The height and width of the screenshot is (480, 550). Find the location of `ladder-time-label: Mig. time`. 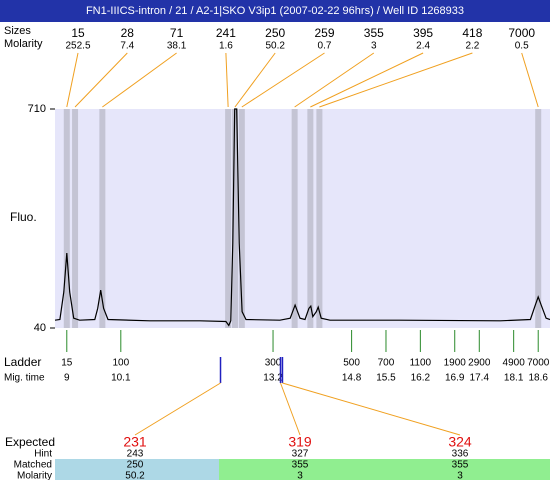

ladder-time-label: Mig. time is located at coordinates (24, 378).